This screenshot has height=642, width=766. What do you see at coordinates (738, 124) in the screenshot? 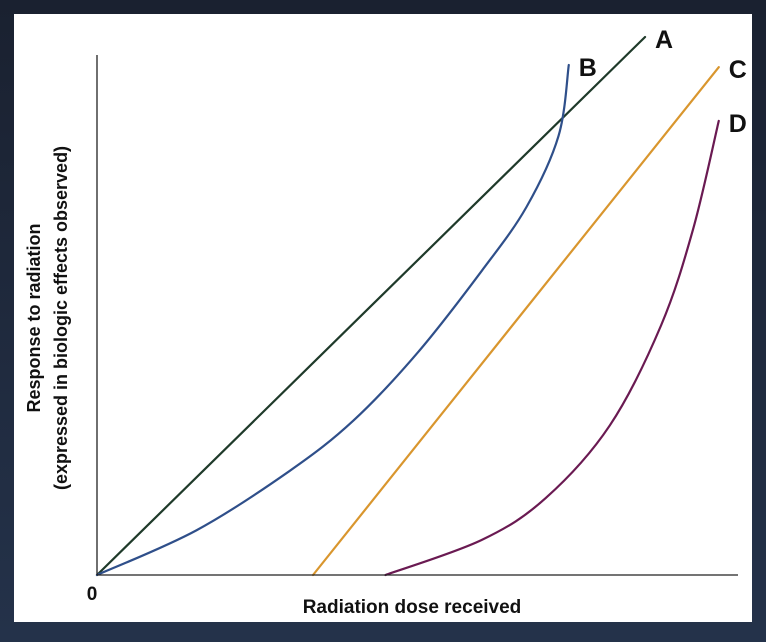
I see `series-label-d: D` at bounding box center [738, 124].